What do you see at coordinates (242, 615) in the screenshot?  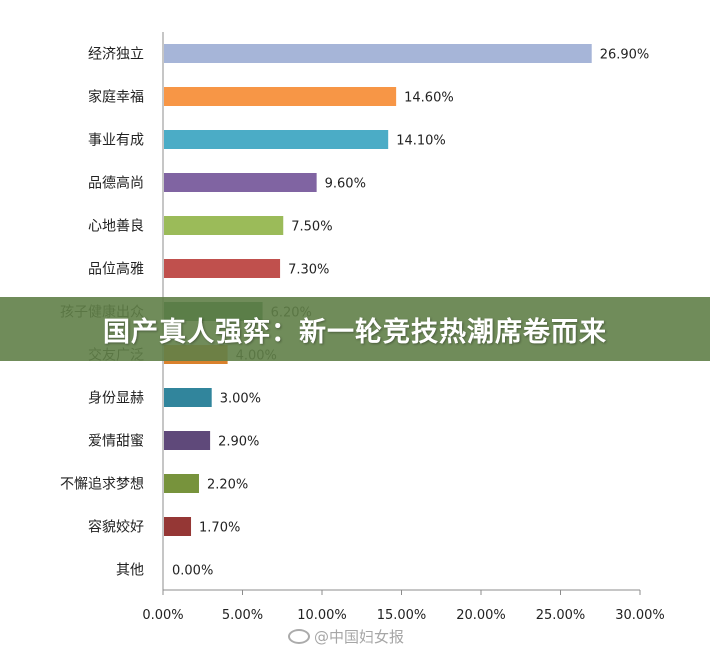 I see `x-tick-label: 5.00%` at bounding box center [242, 615].